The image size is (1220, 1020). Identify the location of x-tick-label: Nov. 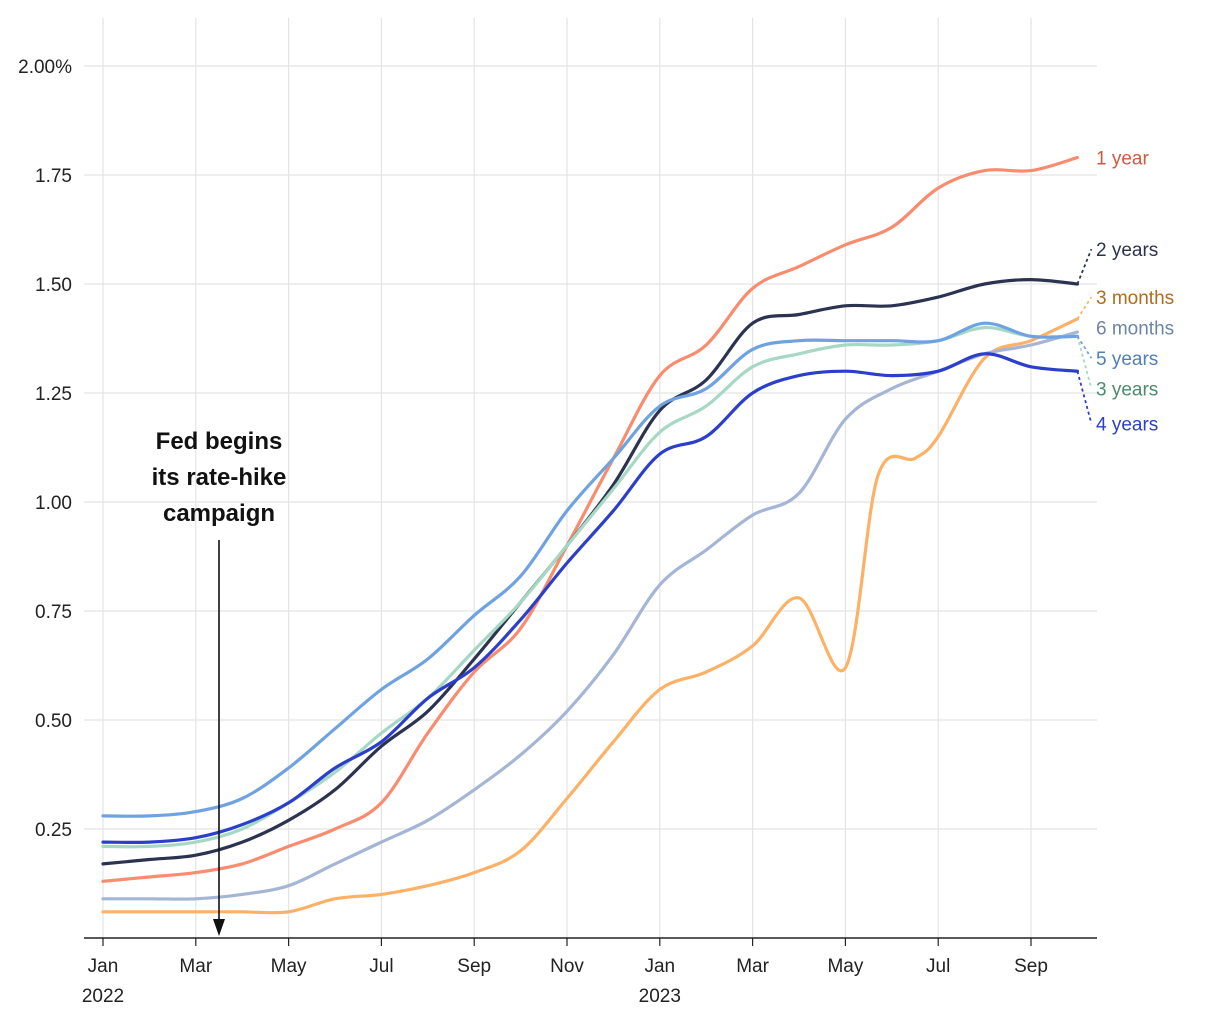
(567, 966).